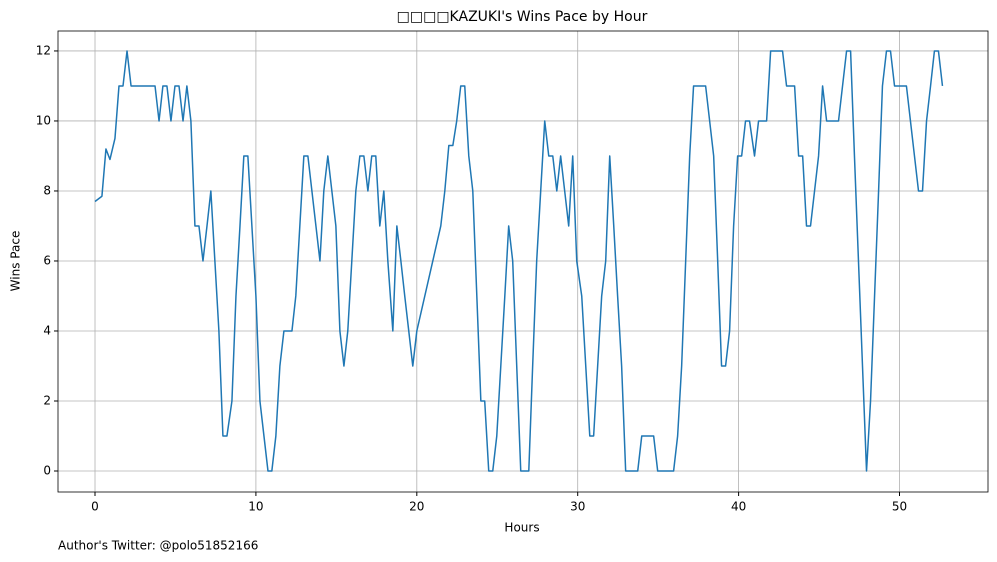 The width and height of the screenshot is (997, 562). I want to click on y-tick-label: 8, so click(47, 190).